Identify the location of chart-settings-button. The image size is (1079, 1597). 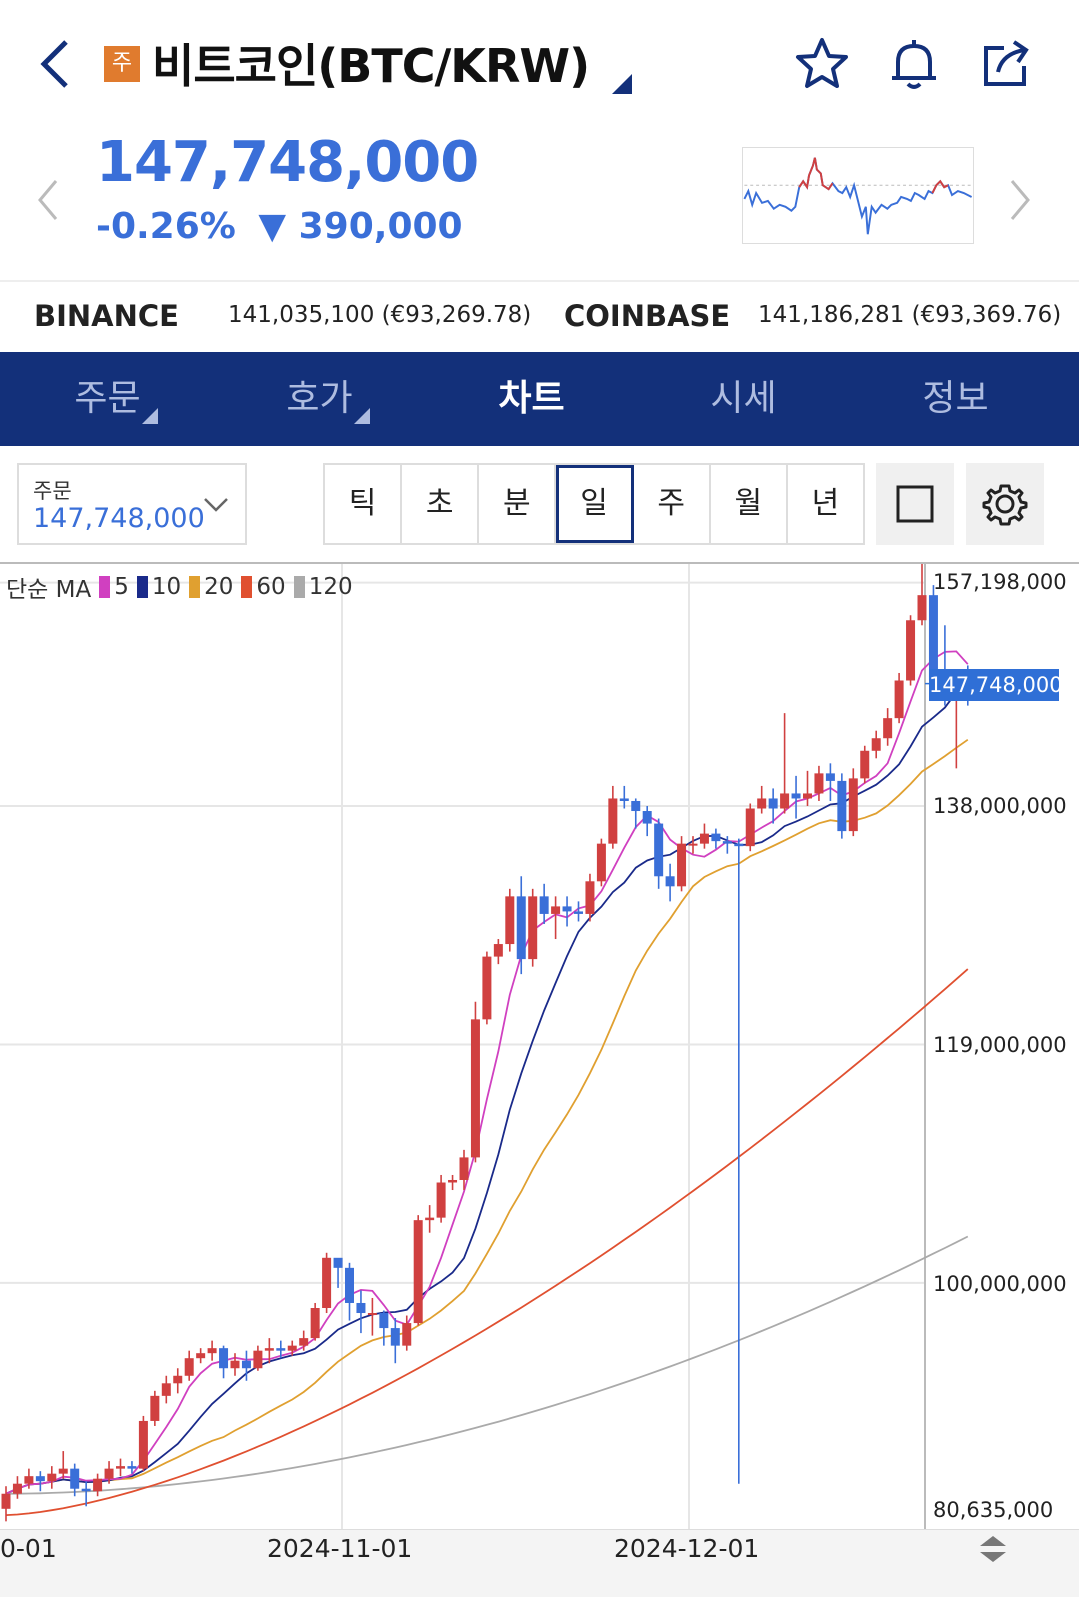
(1005, 504).